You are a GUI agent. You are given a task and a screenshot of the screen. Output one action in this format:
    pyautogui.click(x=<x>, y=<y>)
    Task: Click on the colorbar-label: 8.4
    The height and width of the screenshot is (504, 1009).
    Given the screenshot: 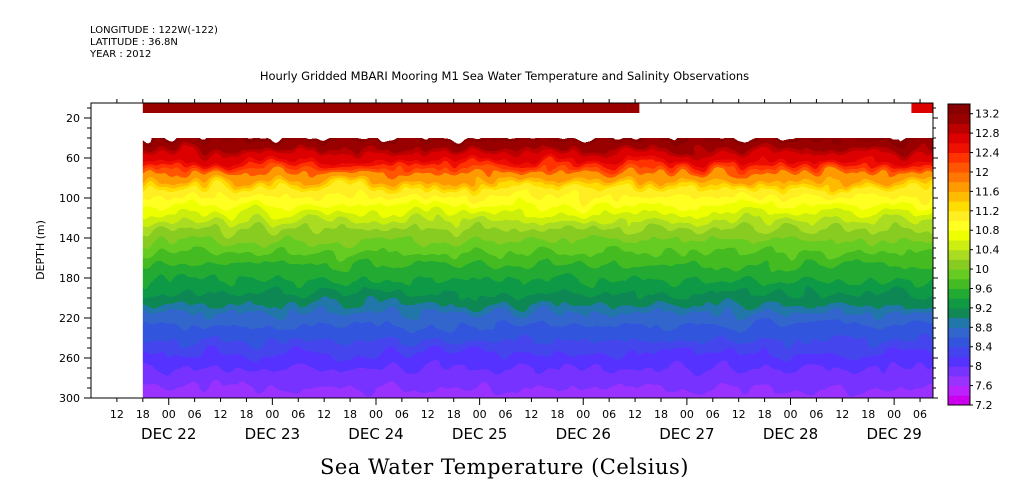 What is the action you would take?
    pyautogui.click(x=984, y=347)
    